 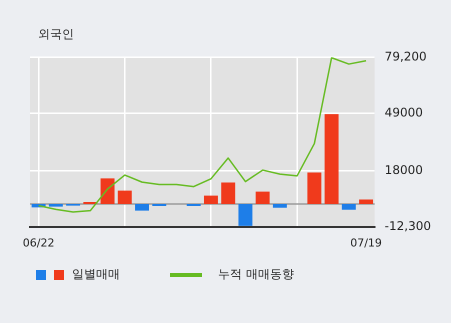 I want to click on chart-title: 외국인, so click(x=56, y=34).